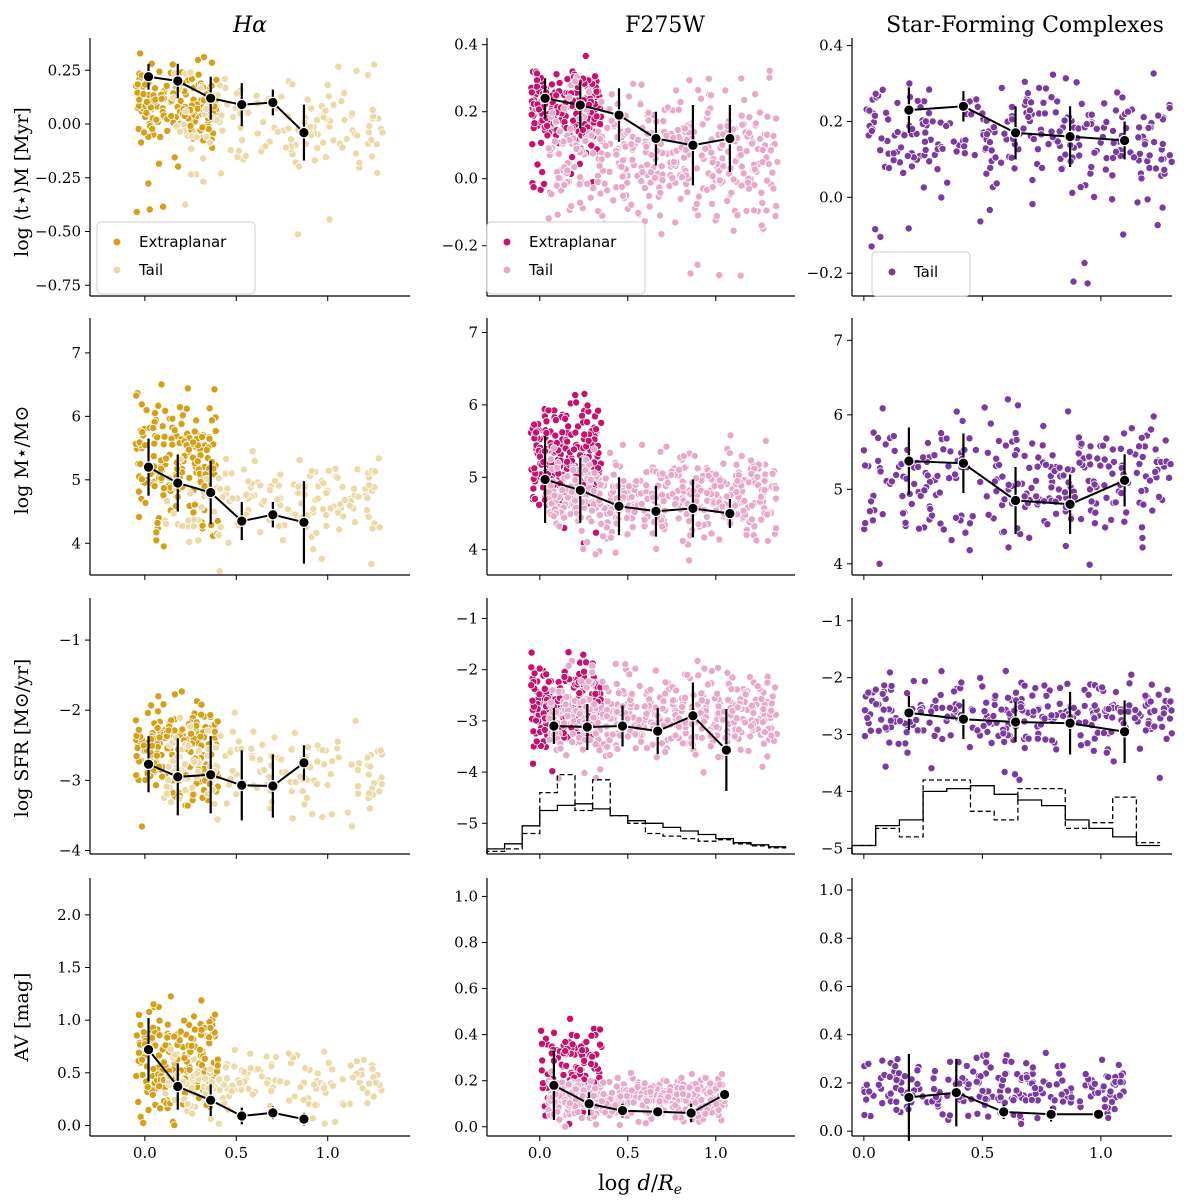 The image size is (1200, 1200). I want to click on panel-3-2: 0.00.20.40.60.81.00.0 0.5 1.0, so click(995, 1020).